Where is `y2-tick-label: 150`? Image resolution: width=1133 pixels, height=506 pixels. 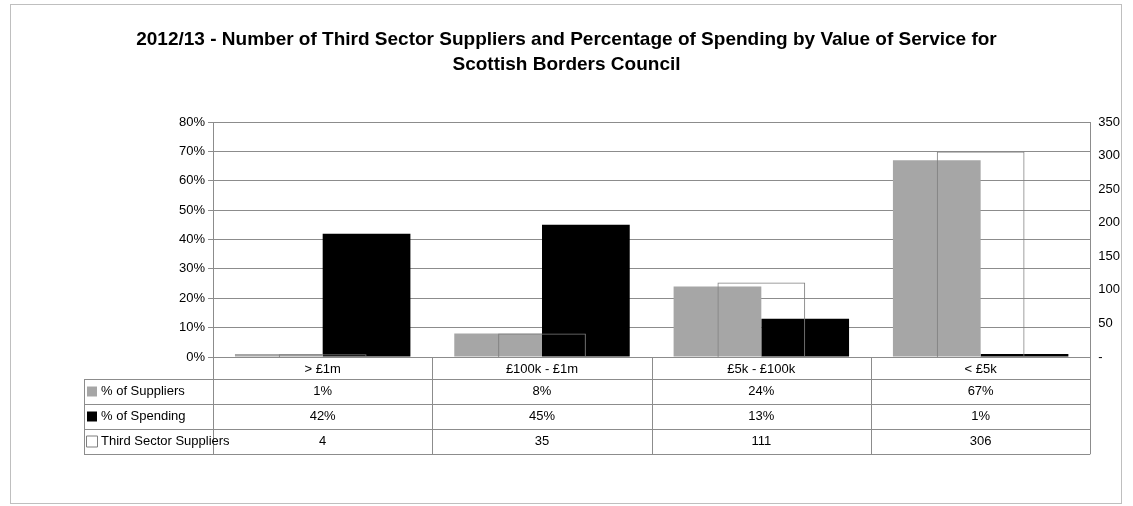 y2-tick-label: 150 is located at coordinates (1109, 255).